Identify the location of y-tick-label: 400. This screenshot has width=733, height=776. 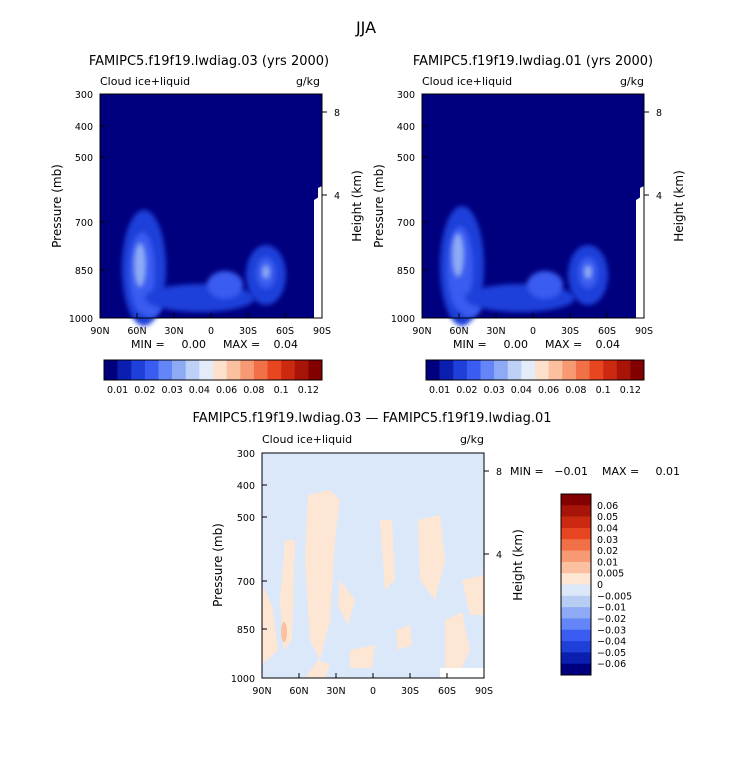
(406, 127).